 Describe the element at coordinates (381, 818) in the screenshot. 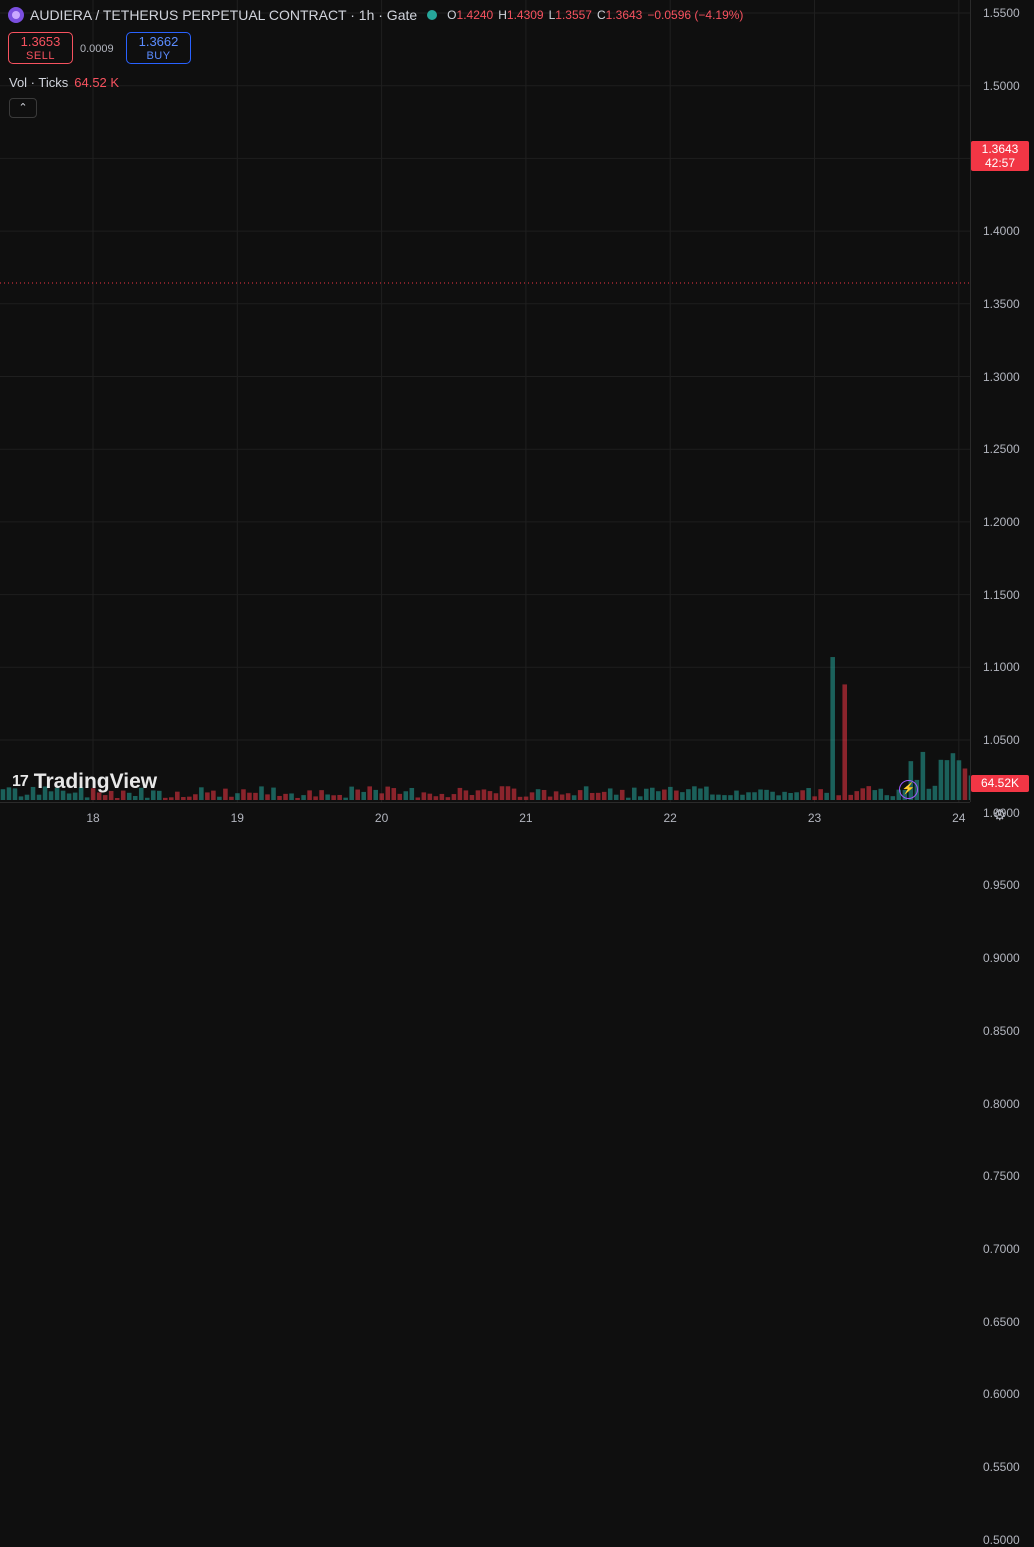

I see `time-axis-label: 20` at that location.